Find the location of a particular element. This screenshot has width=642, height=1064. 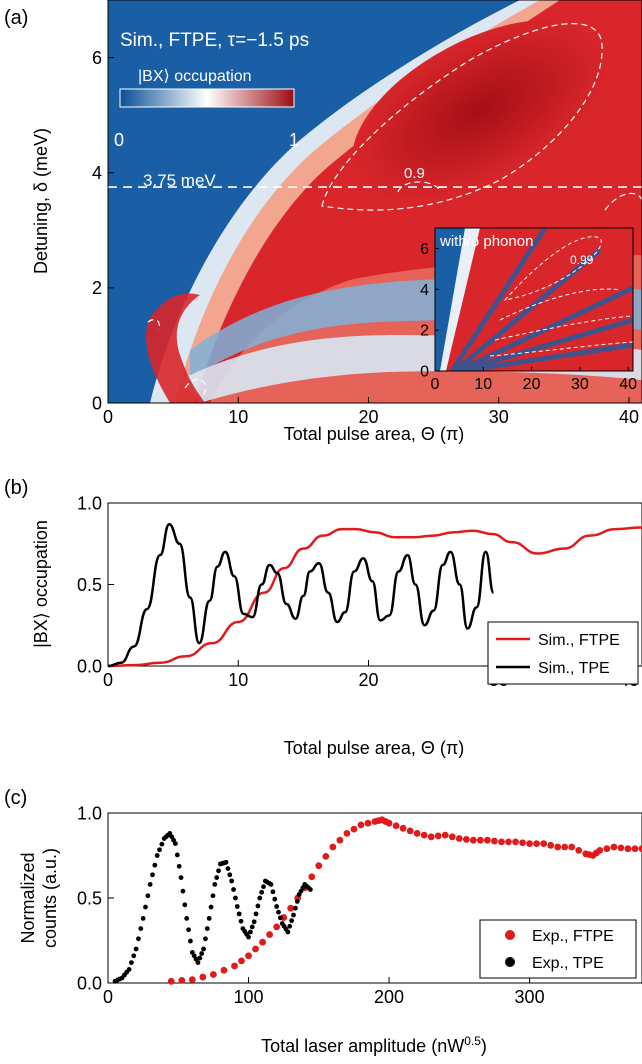

colorbar-tick-min: 0 is located at coordinates (119, 140).